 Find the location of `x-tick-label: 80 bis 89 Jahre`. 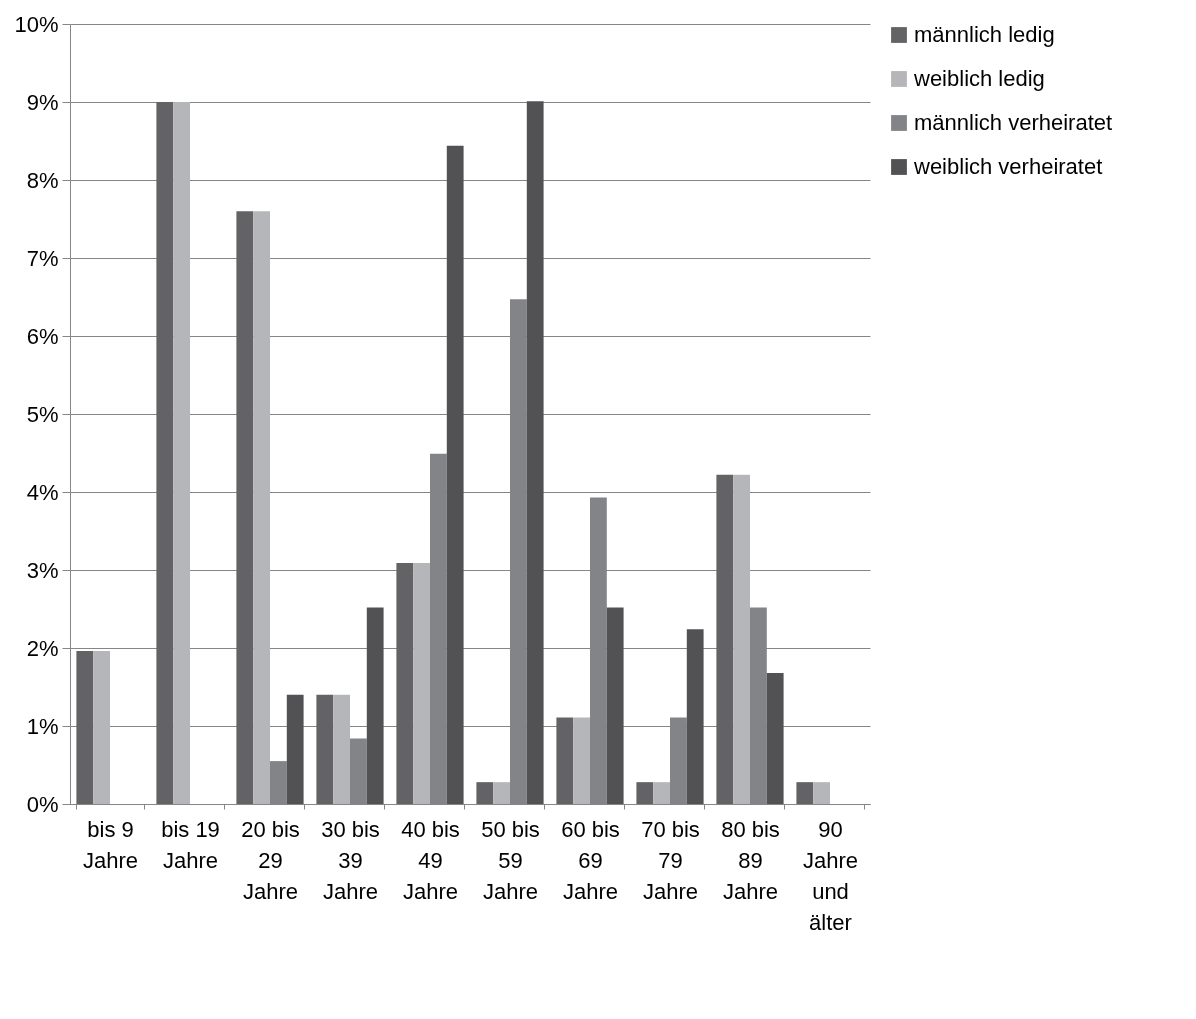

x-tick-label: 80 bis 89 Jahre is located at coordinates (750, 860).